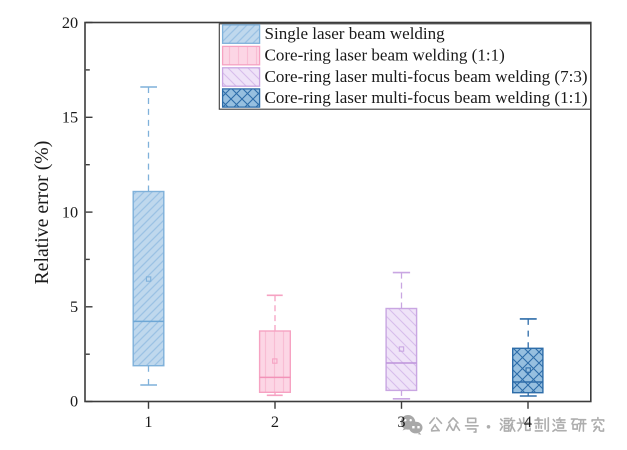  I want to click on svg-text:Core-ring laser beam welding (: Core-ring laser beam welding (1:1), so click(385, 54).